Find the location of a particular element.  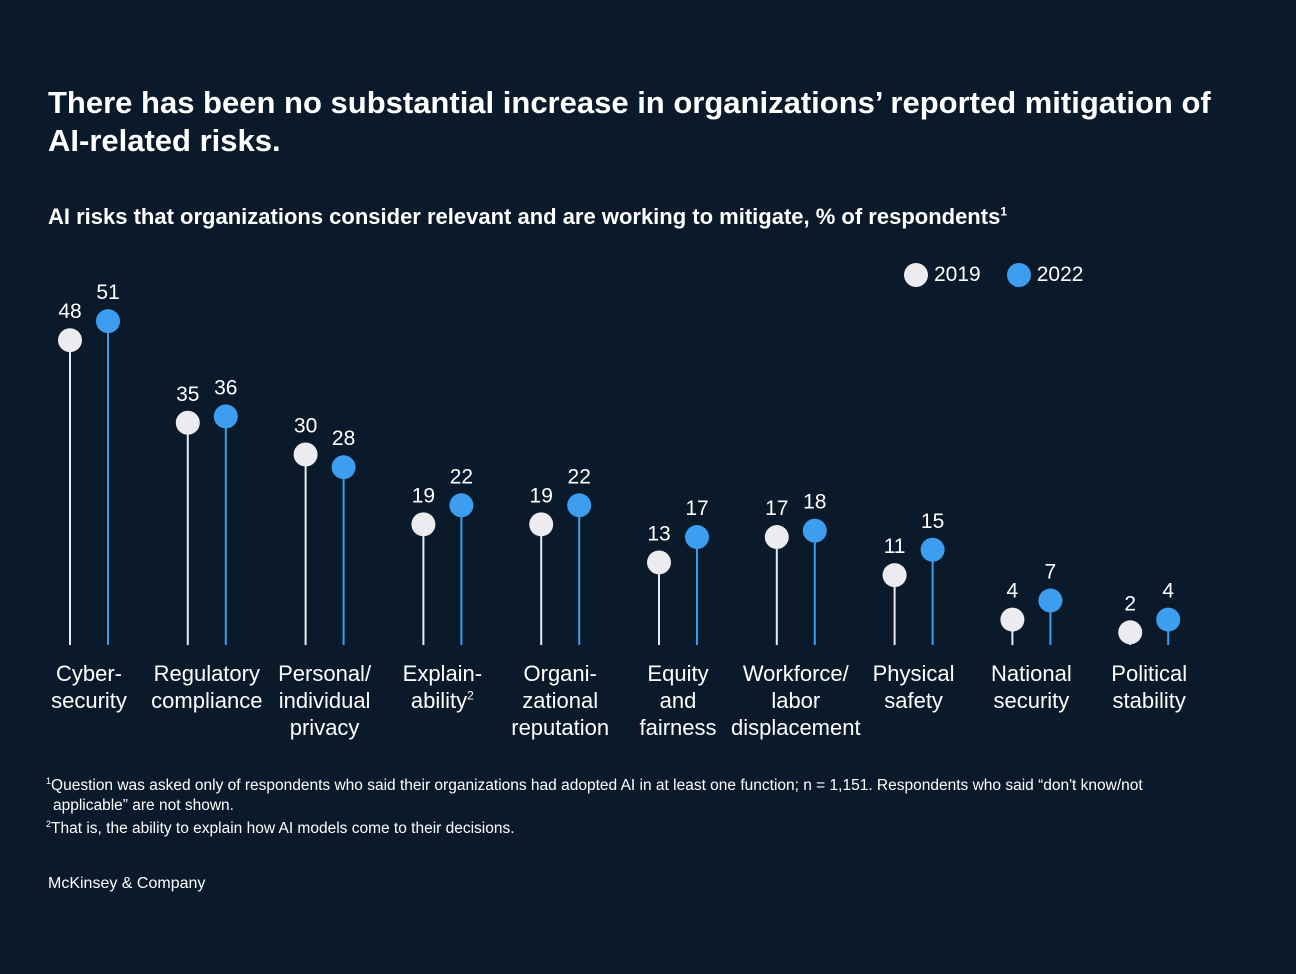

footnote-1: applicable” are not shown. is located at coordinates (646, 806).